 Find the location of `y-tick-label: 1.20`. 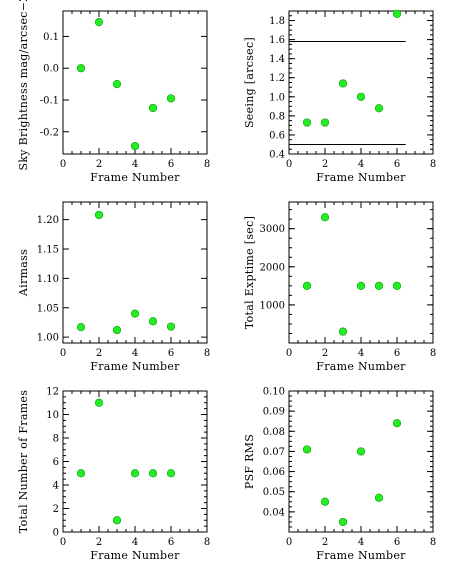

y-tick-label: 1.20 is located at coordinates (48, 220).